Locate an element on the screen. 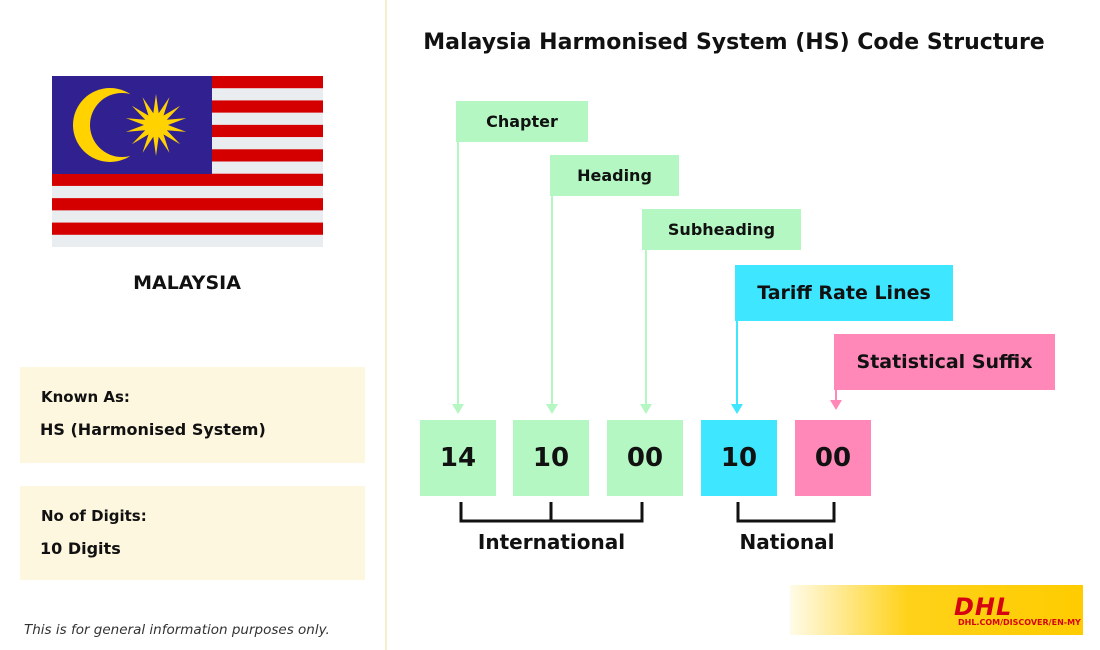 This screenshot has height=650, width=1100. label-tariff-rate-lines: Tariff Rate Lines is located at coordinates (844, 293).